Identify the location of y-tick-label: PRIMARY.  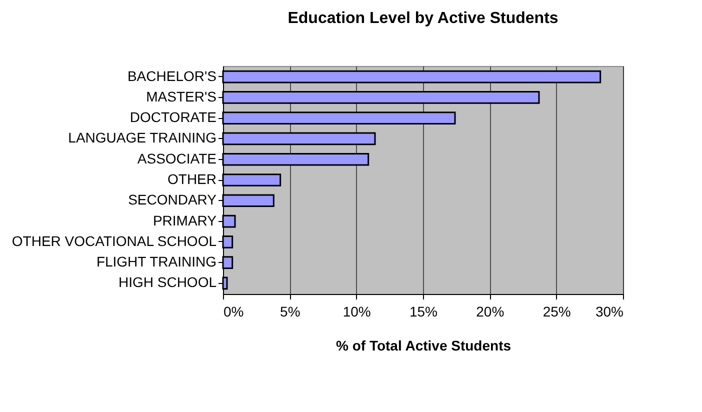
(185, 220).